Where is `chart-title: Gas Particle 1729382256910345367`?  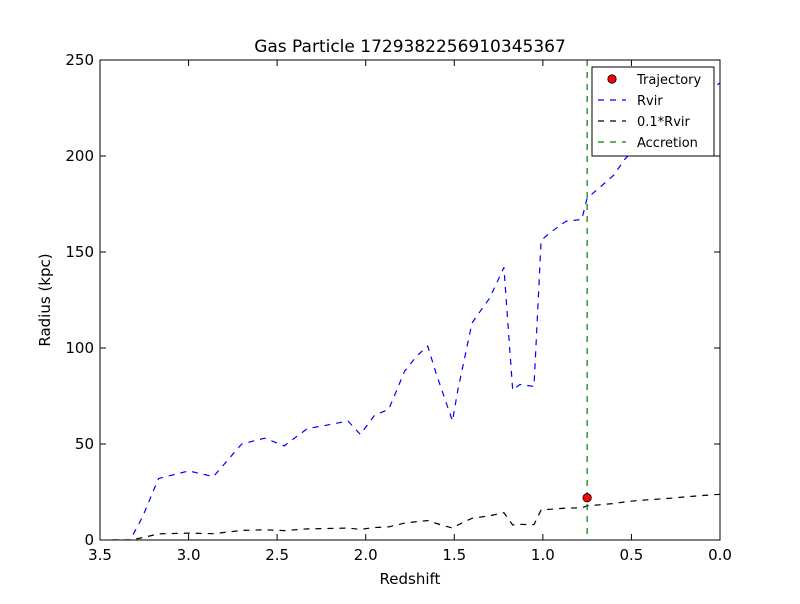 chart-title: Gas Particle 1729382256910345367 is located at coordinates (410, 47).